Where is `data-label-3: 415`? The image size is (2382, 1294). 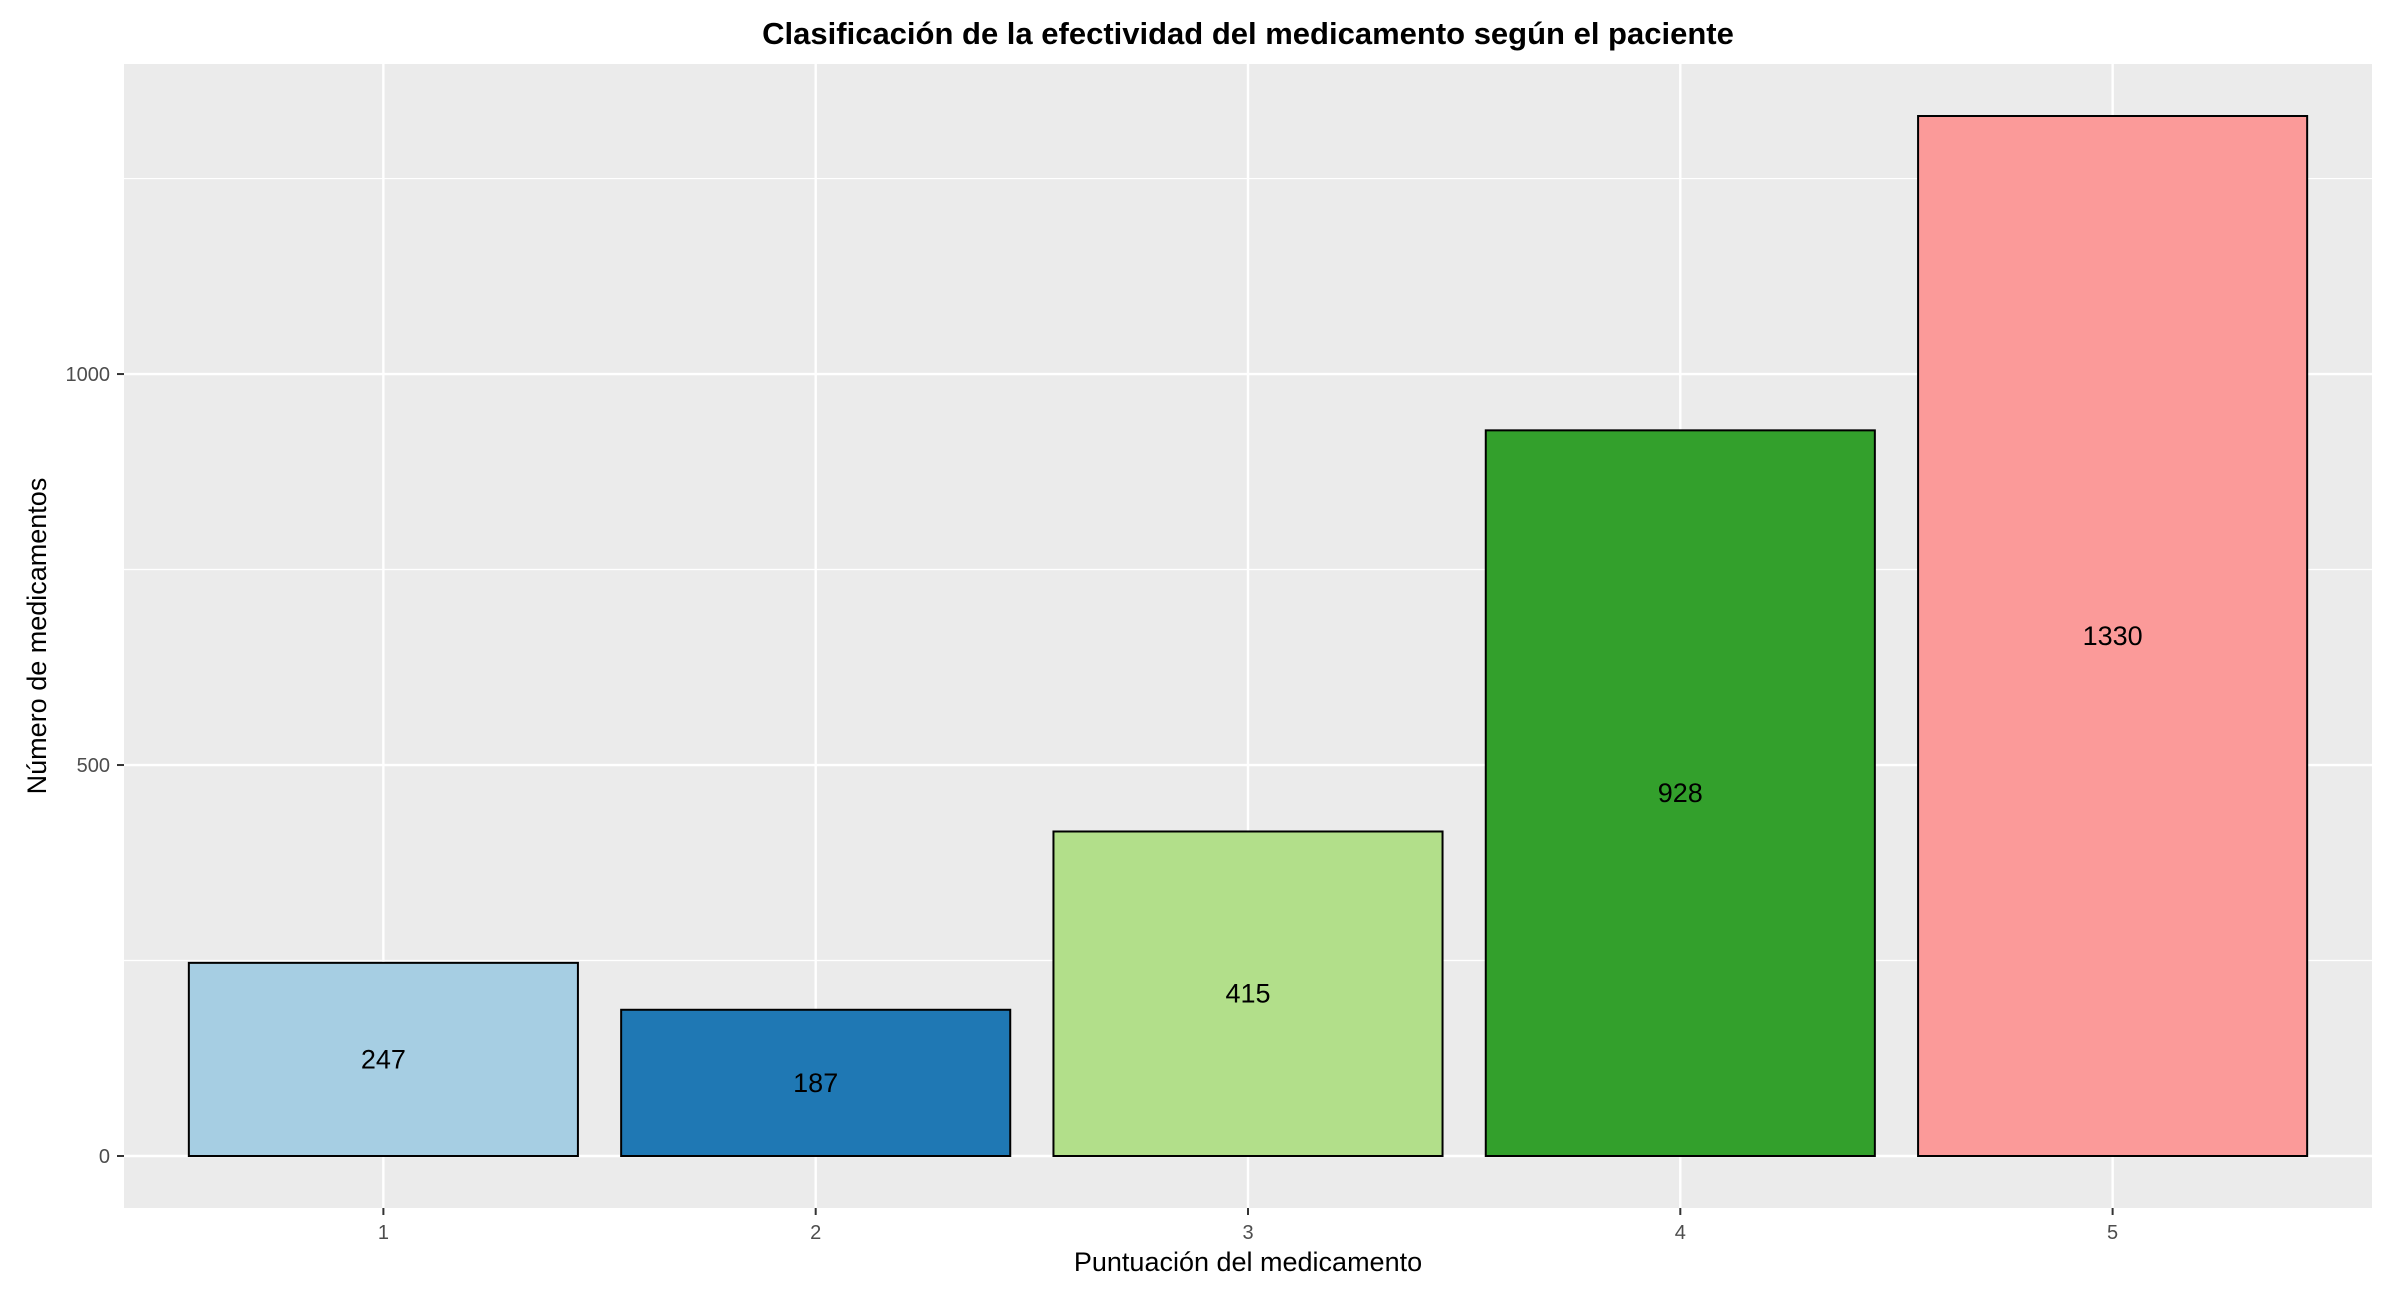 data-label-3: 415 is located at coordinates (1247, 994).